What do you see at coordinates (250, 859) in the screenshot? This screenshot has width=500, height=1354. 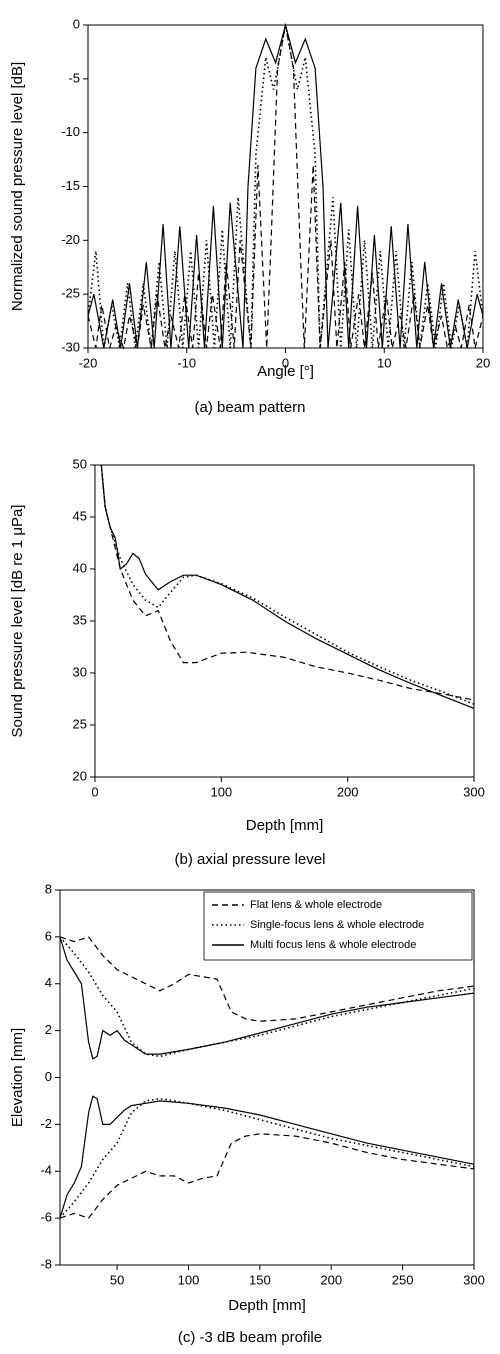 I see `caption: (b) axial pressure level` at bounding box center [250, 859].